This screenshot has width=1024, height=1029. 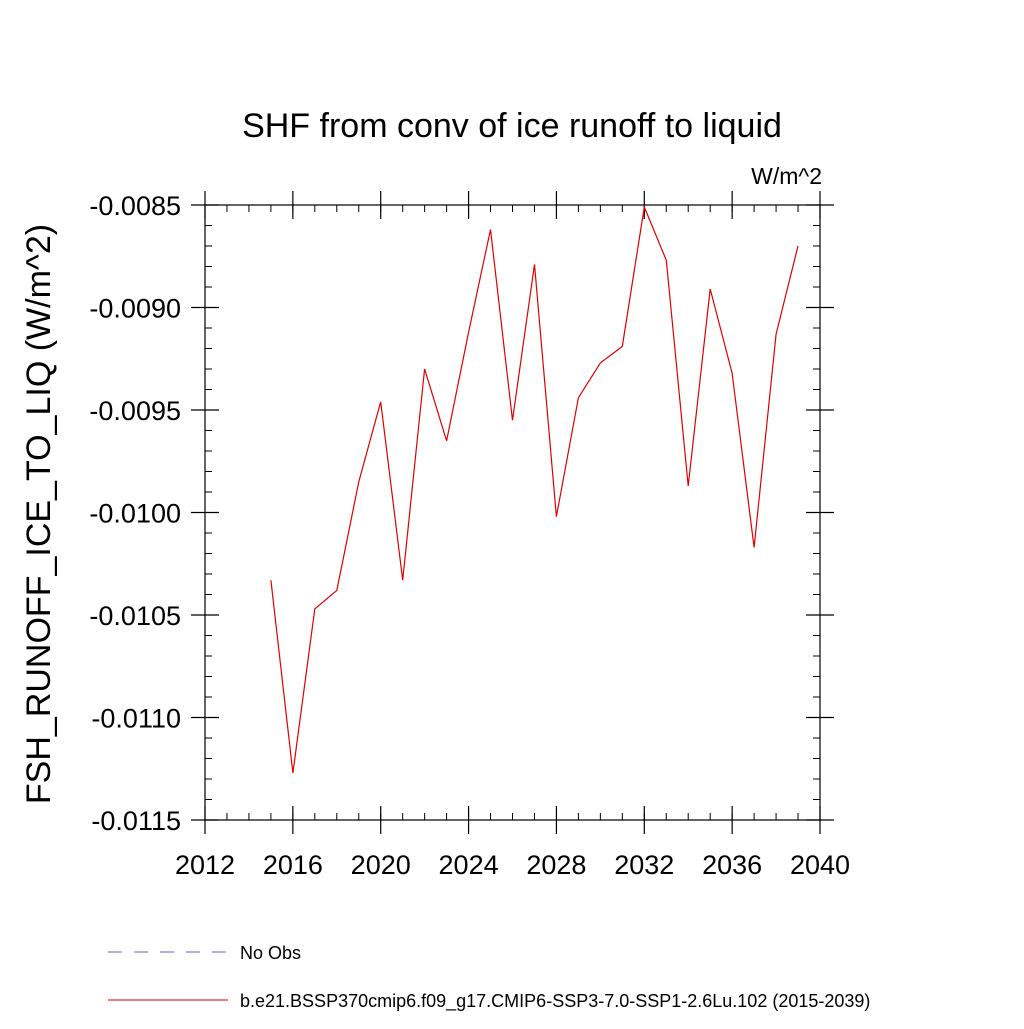 I want to click on y-tick-label: -0.0110, so click(x=136, y=719).